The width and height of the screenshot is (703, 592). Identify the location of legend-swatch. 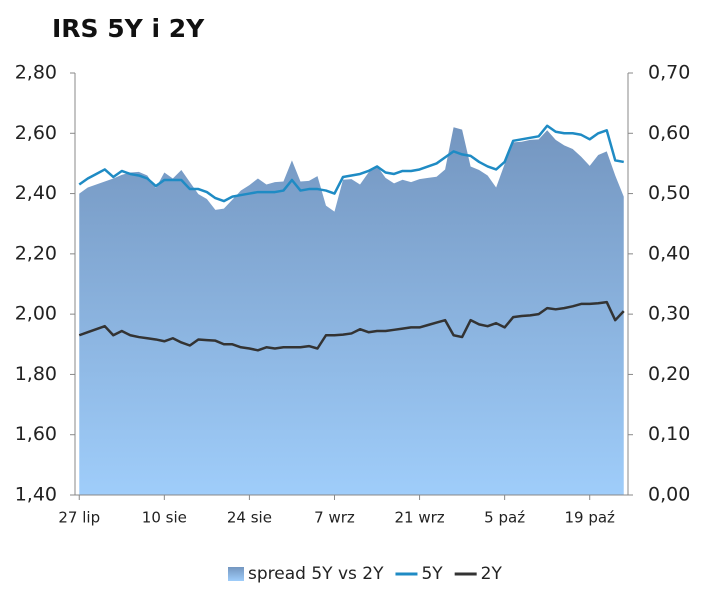
(236, 574).